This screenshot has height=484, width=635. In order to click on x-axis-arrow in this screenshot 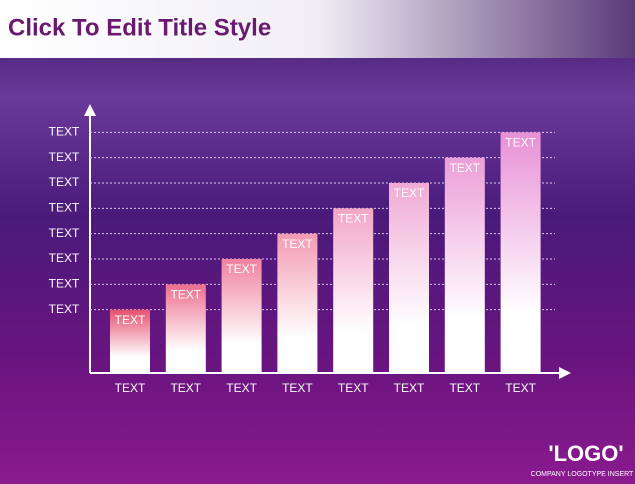, I will do `click(565, 373)`.